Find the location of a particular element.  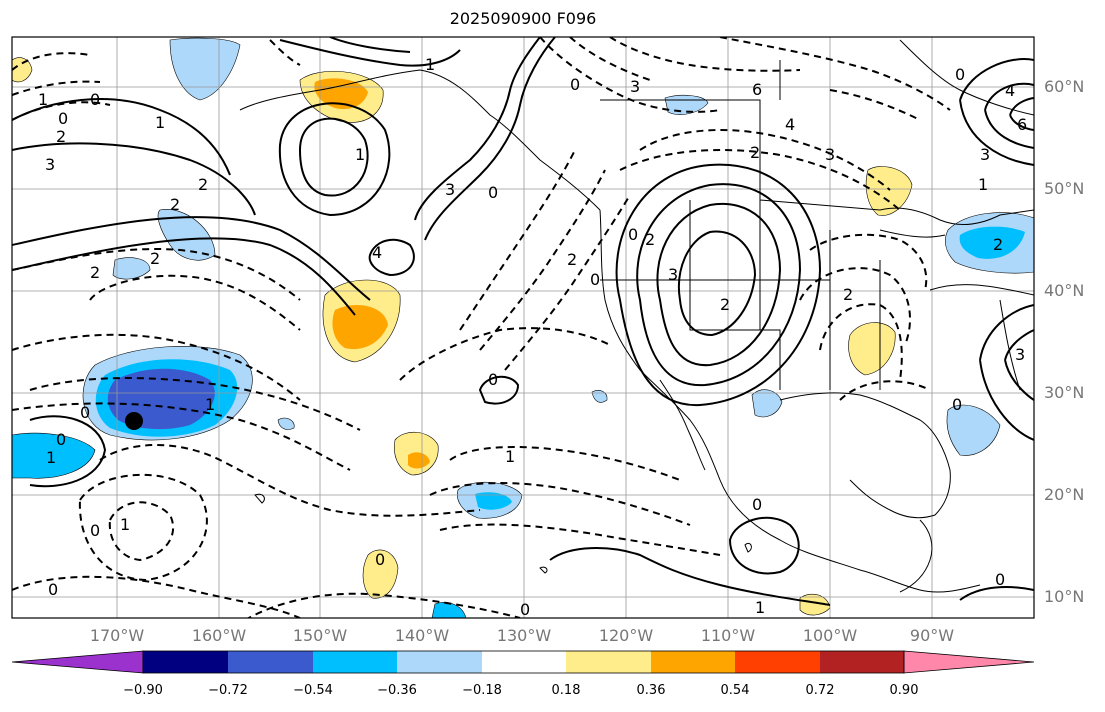

colorbar-label: −0.90 is located at coordinates (143, 690).